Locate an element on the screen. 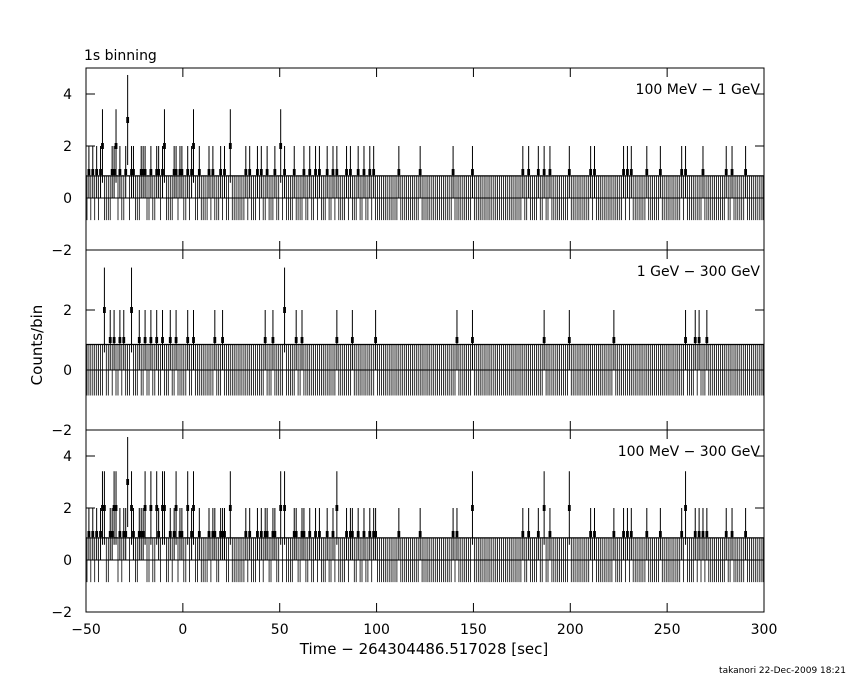 Image resolution: width=850 pixels, height=680 pixels. chart-title: 1s binning is located at coordinates (120, 56).